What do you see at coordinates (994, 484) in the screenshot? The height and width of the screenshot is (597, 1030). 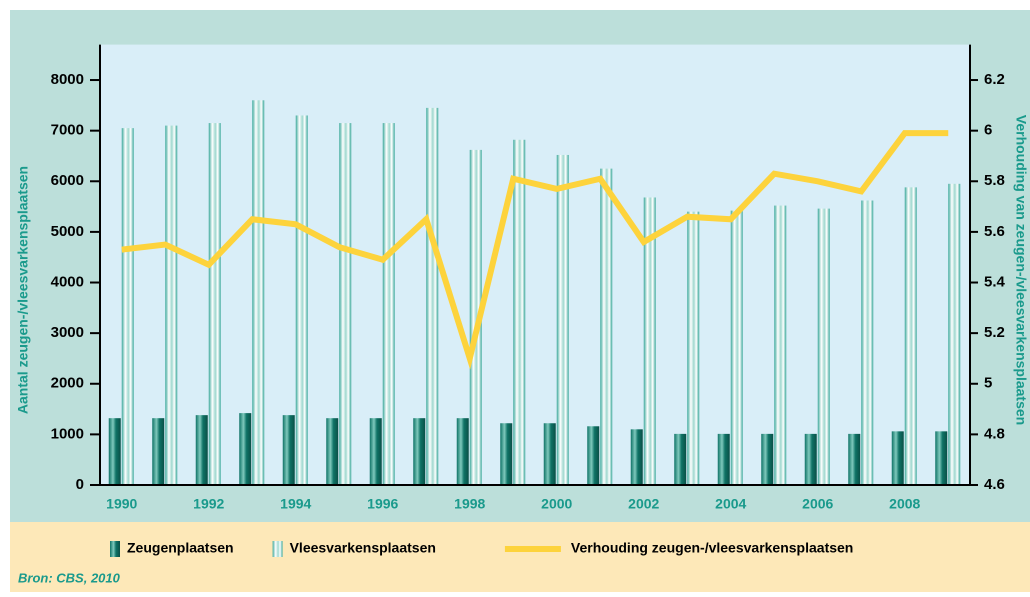 I see `y2-tick-label: 4.6` at bounding box center [994, 484].